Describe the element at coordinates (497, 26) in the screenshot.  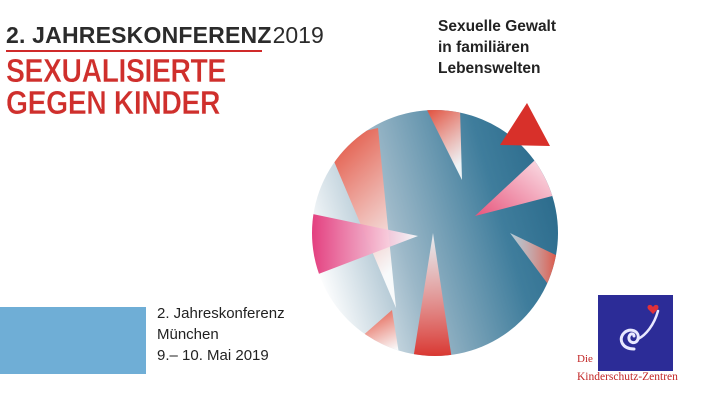
I see `subtitle-line-1: Sexuelle Gewalt` at that location.